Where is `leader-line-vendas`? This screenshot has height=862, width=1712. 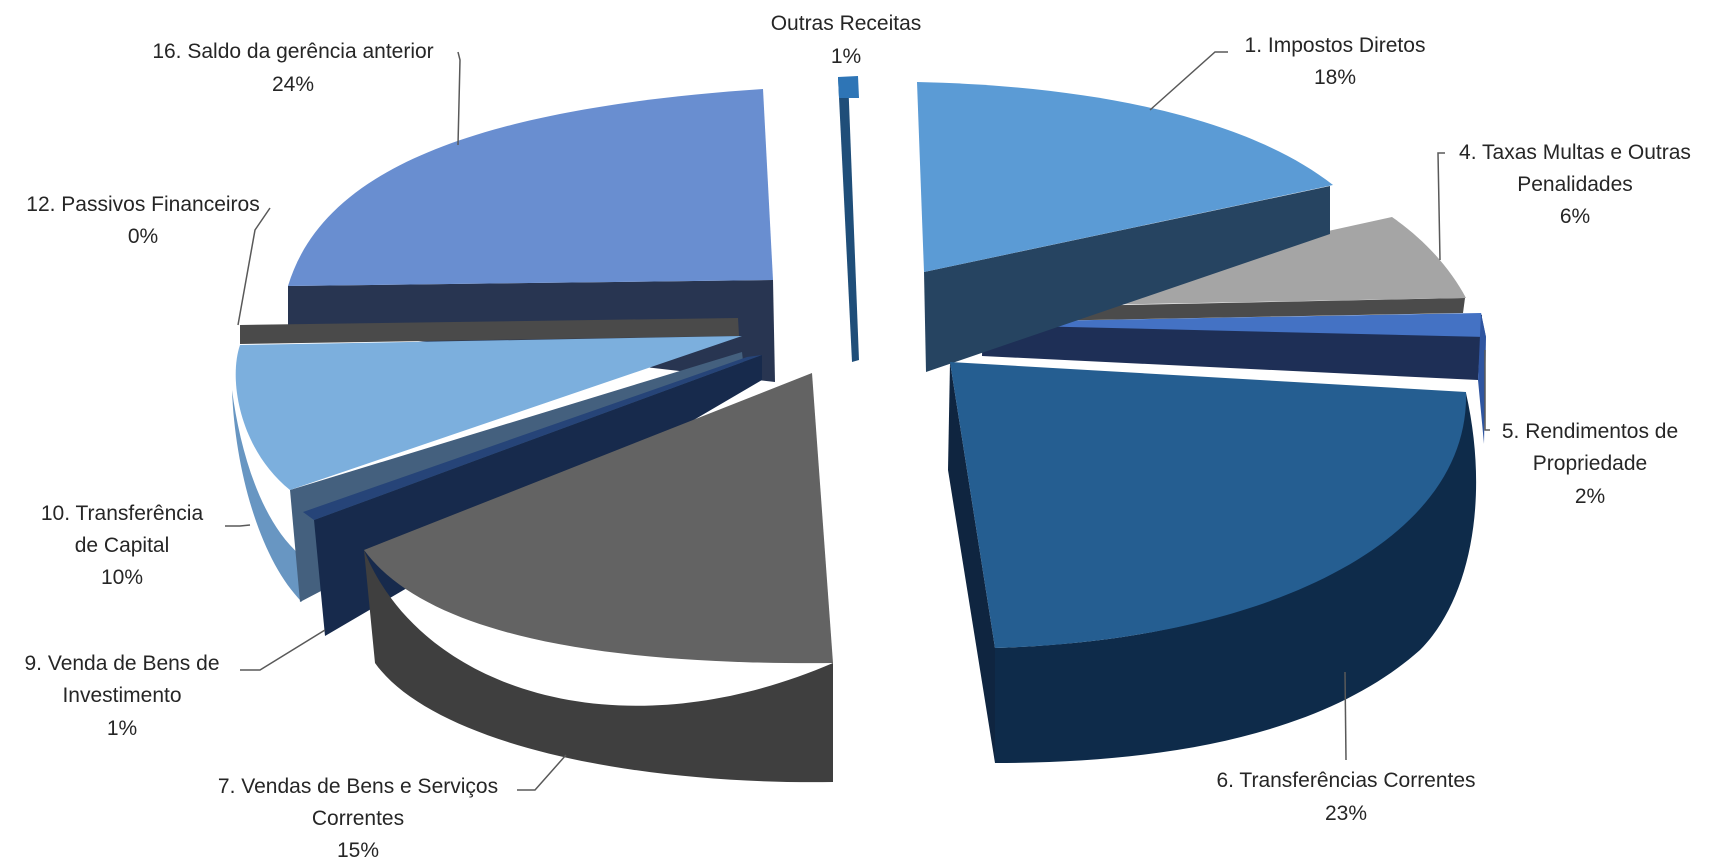
leader-line-vendas is located at coordinates (542, 772).